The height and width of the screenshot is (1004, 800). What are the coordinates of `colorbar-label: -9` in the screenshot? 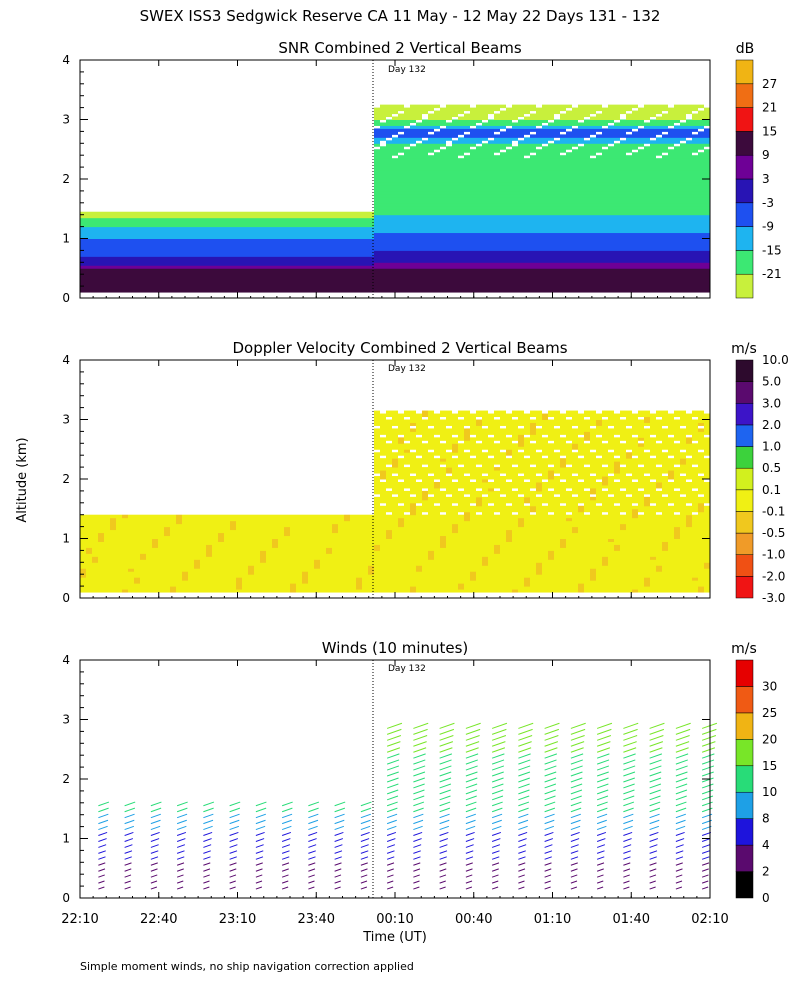 It's located at (768, 227).